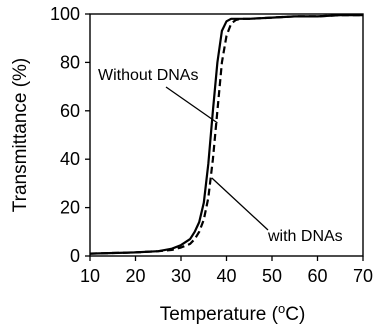  What do you see at coordinates (219, 314) in the screenshot?
I see `x-axis-label-main: Temperature (` at bounding box center [219, 314].